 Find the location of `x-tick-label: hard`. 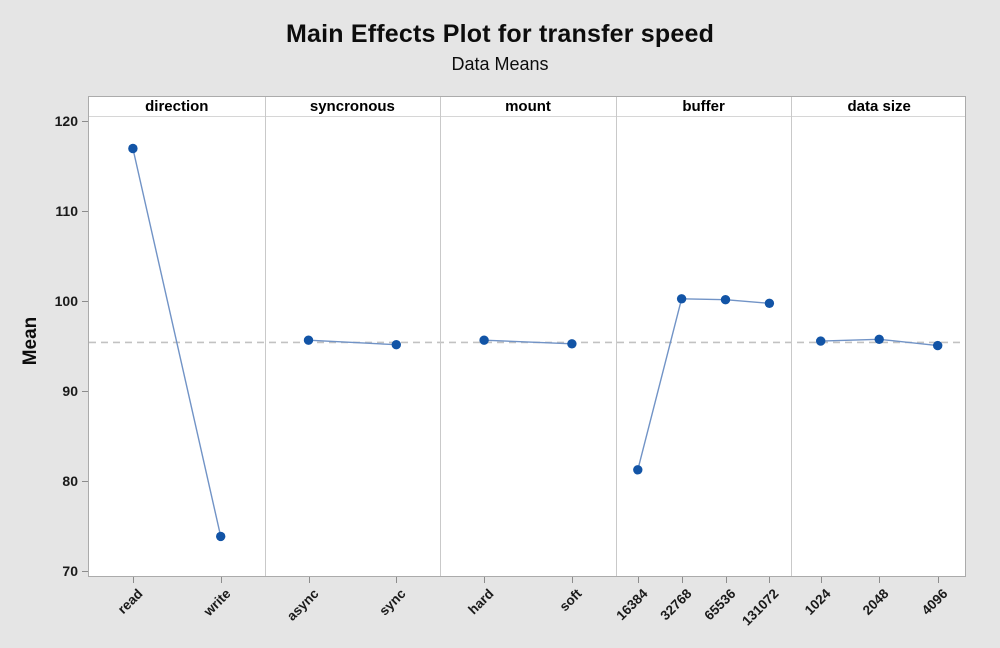

x-tick-label: hard is located at coordinates (481, 602).